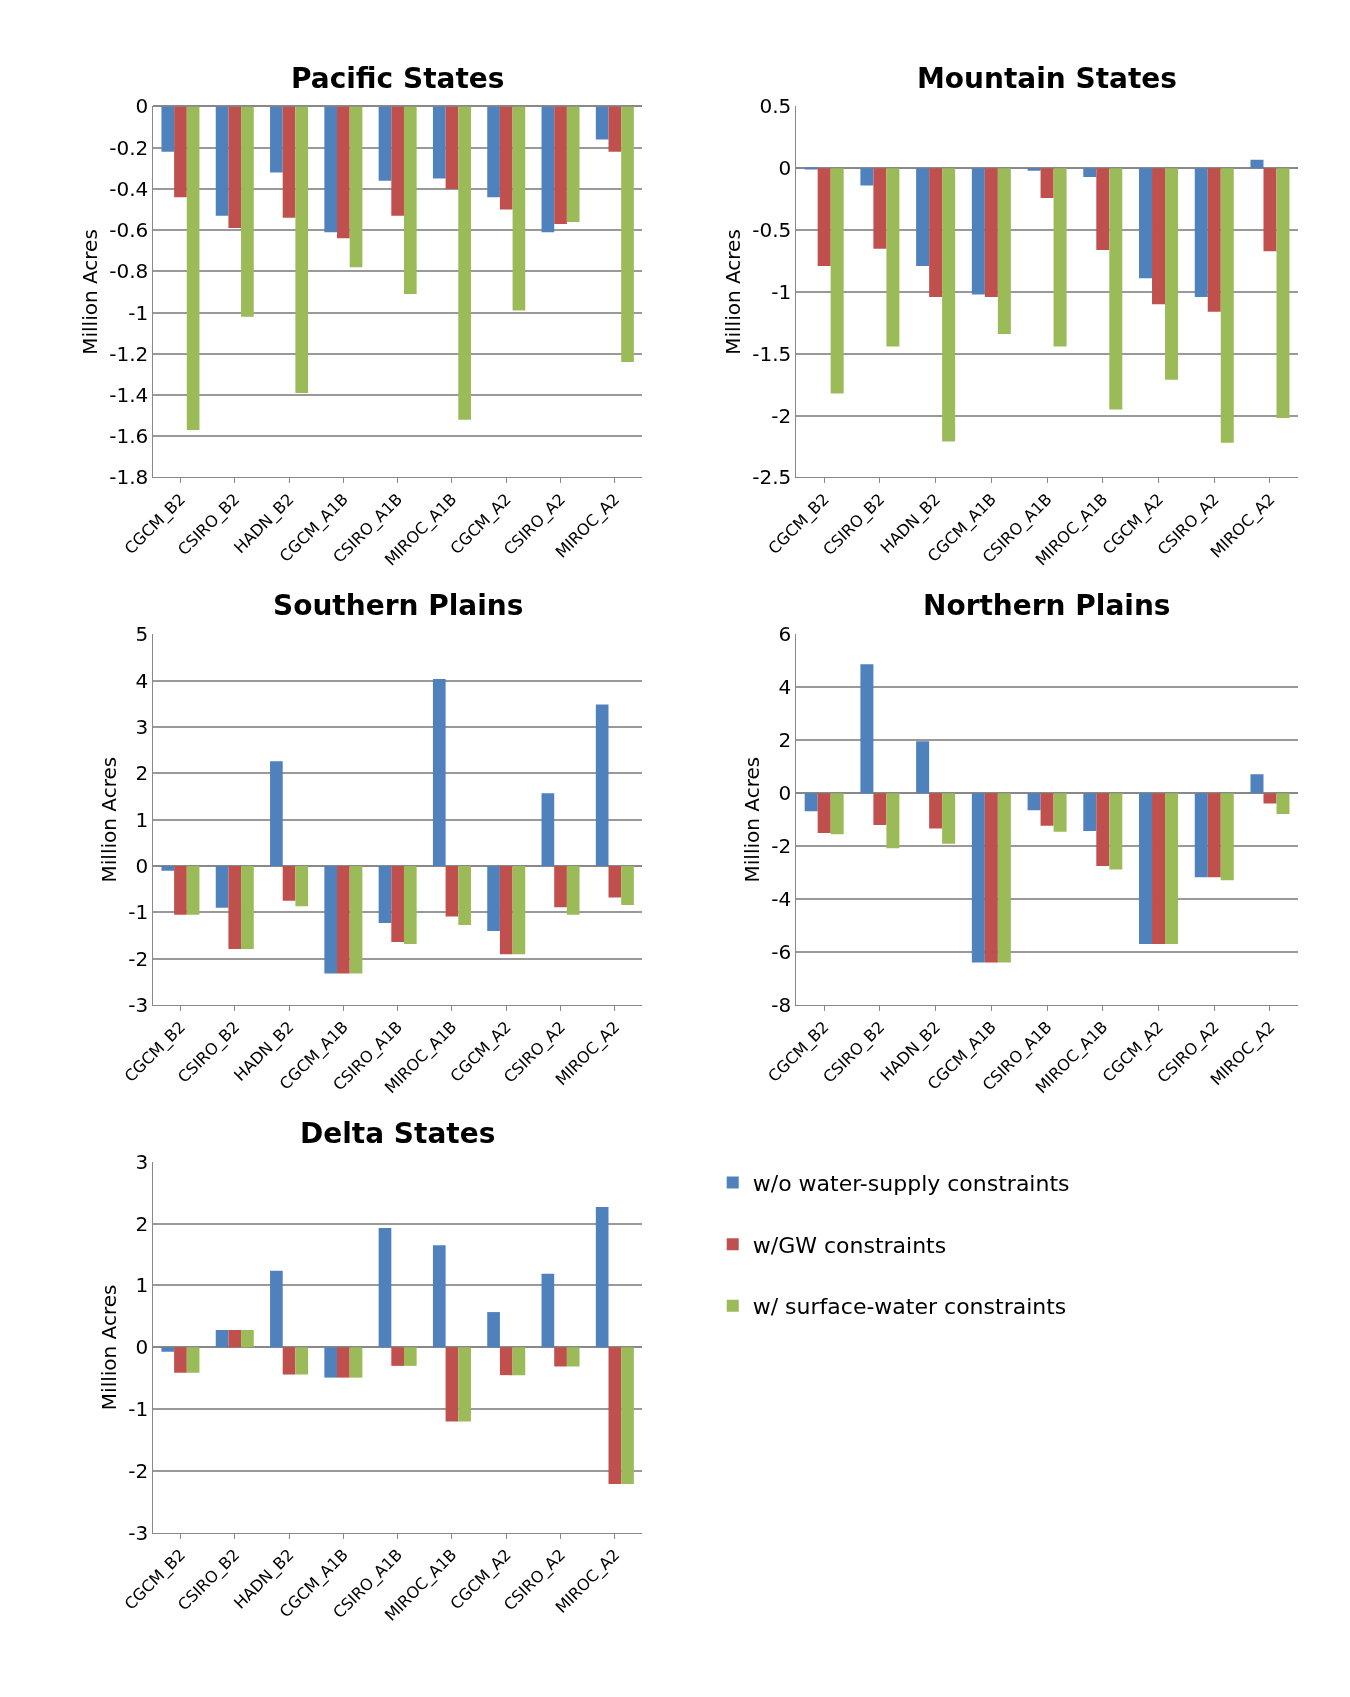  Describe the element at coordinates (1047, 605) in the screenshot. I see `chart-title: Northern Plains` at that location.